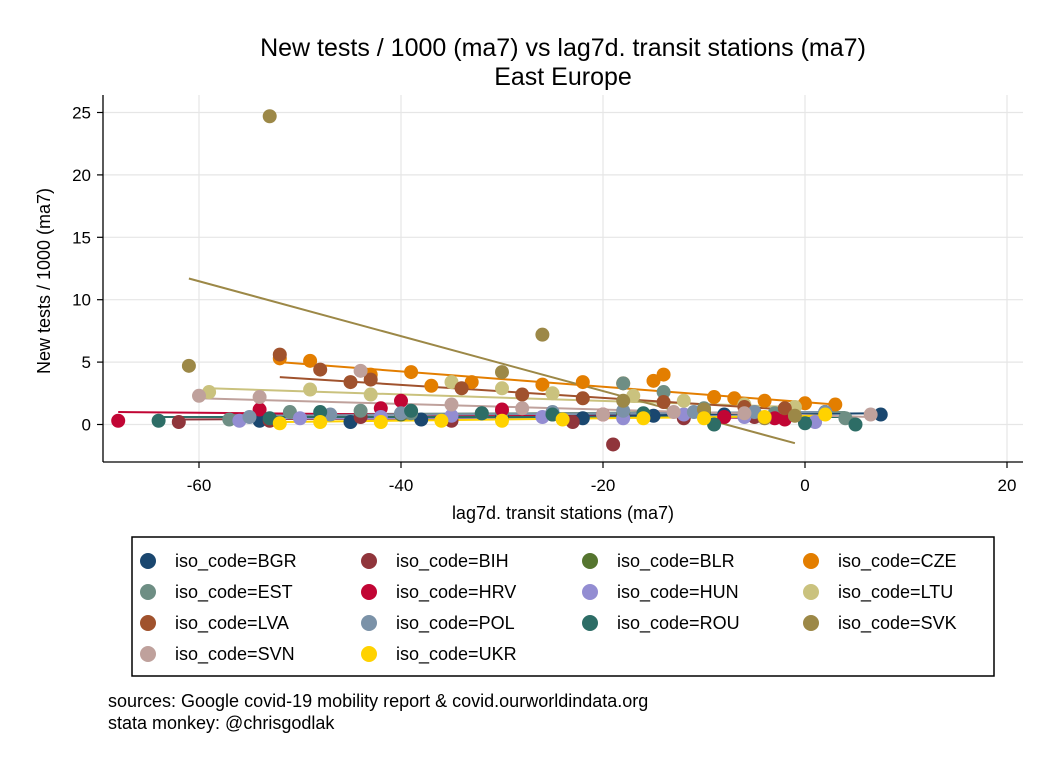  I want to click on legend-marker-blr, so click(590, 561).